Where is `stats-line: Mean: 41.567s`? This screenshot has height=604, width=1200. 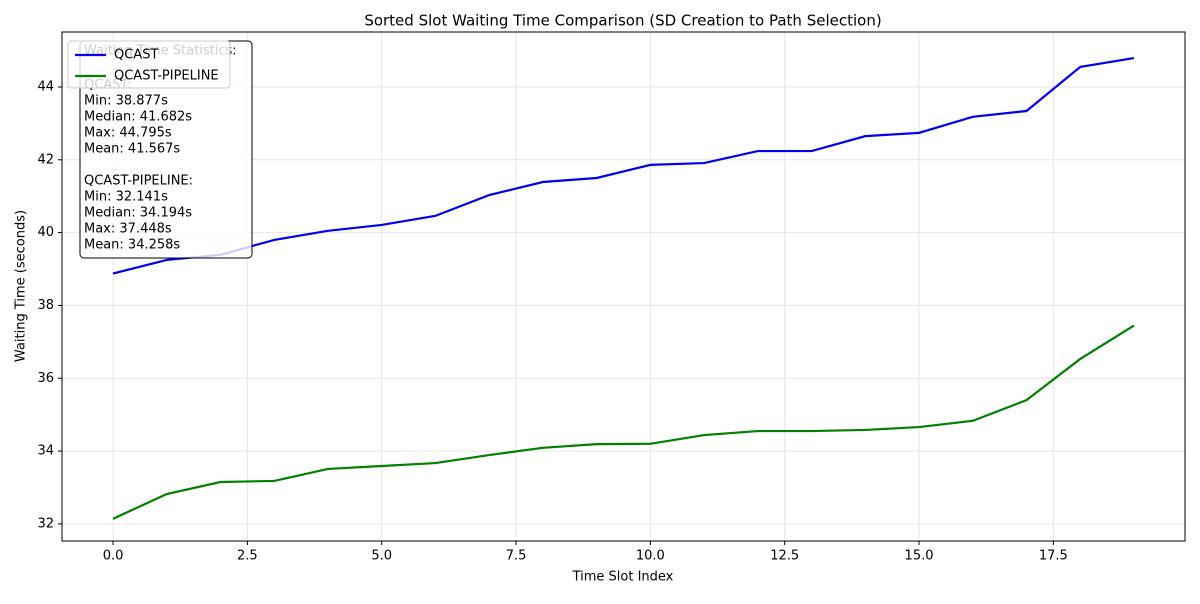 stats-line: Mean: 41.567s is located at coordinates (132, 149).